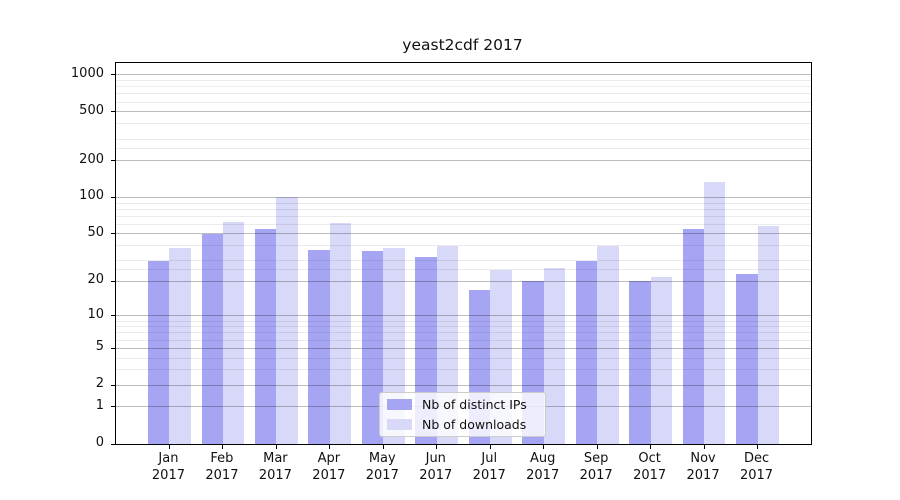 The height and width of the screenshot is (500, 900). I want to click on bar-distinct-ips-nov, so click(693, 336).